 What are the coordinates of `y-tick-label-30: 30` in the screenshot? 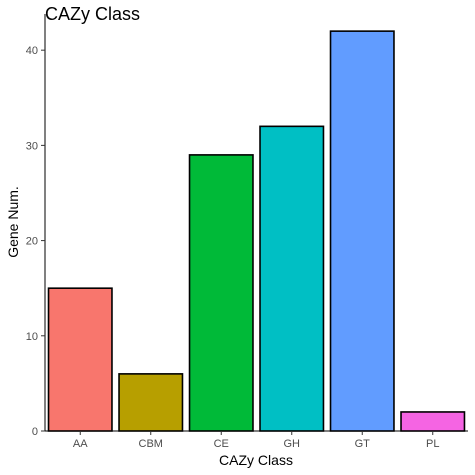 It's located at (32, 146).